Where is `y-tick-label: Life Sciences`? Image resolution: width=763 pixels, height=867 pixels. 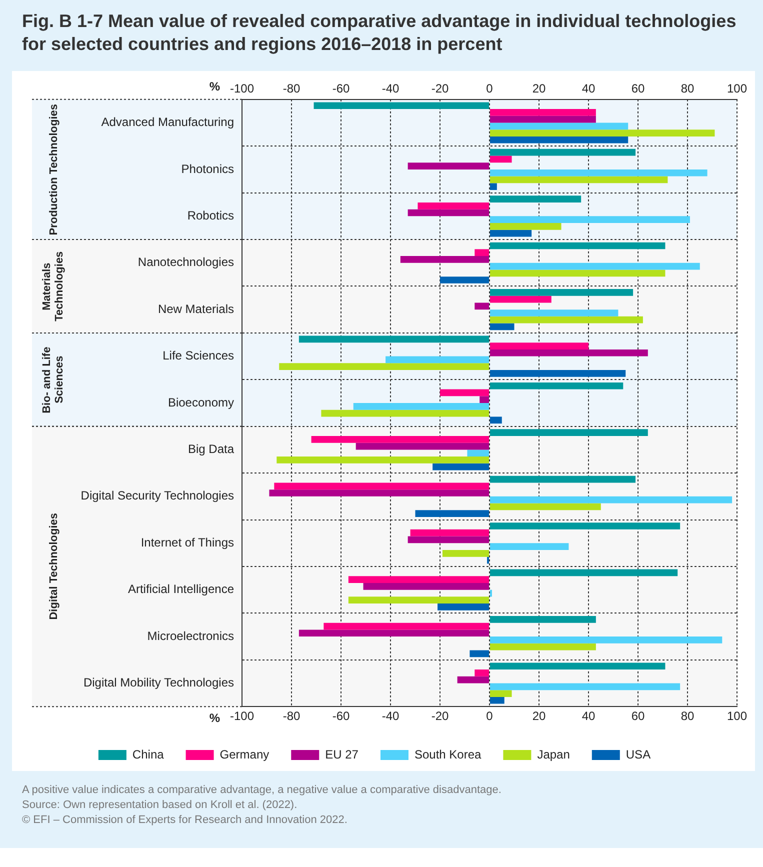
y-tick-label: Life Sciences is located at coordinates (198, 355).